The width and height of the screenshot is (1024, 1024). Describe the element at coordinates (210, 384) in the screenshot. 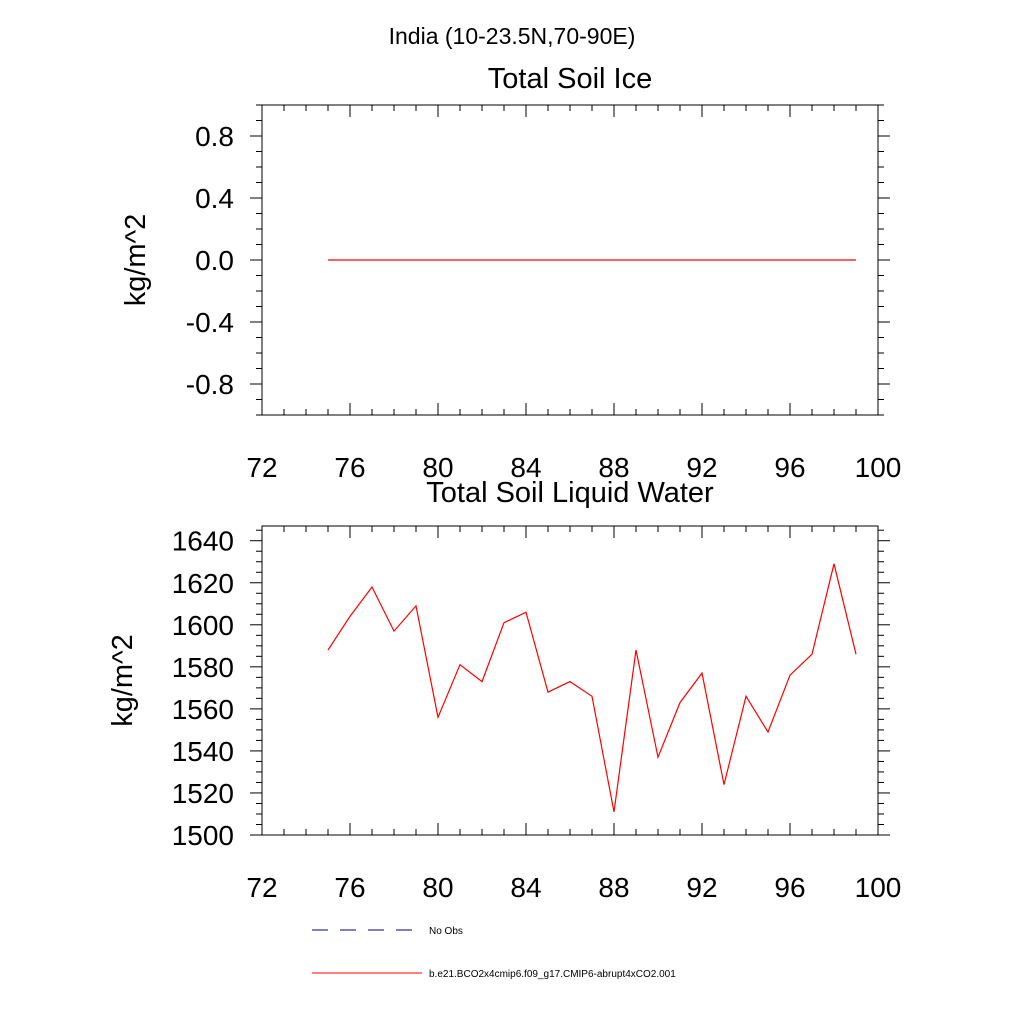

I see `y-tick-label: -0.8` at that location.